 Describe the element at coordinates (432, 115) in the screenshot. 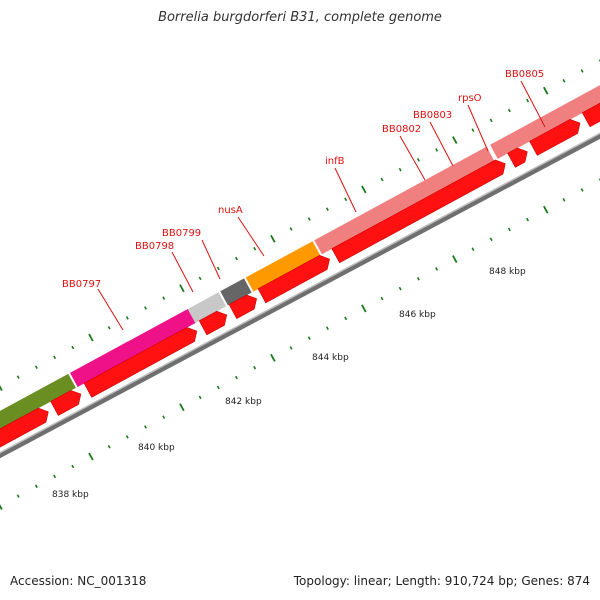

I see `gene-label: BB0803` at that location.